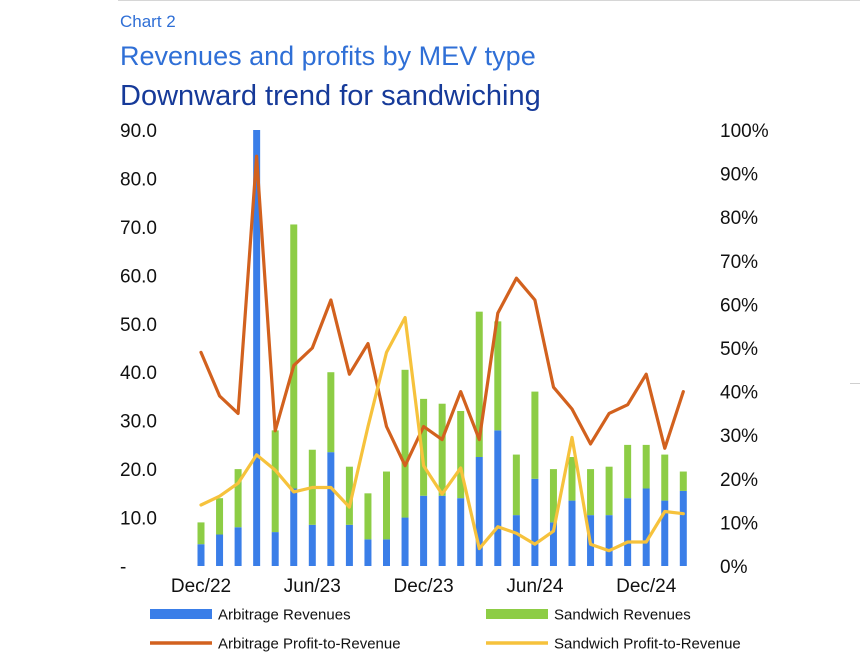 This screenshot has height=663, width=860. I want to click on side-tick, so click(855, 383).